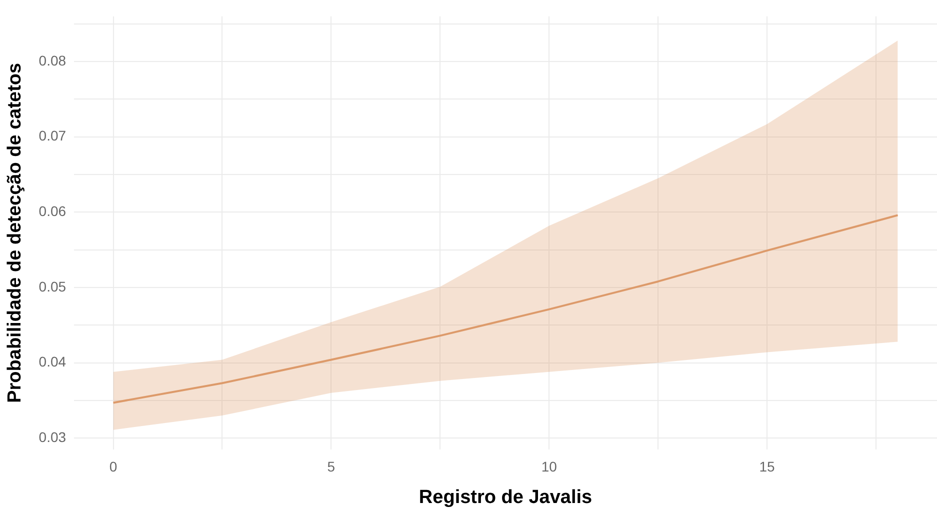 The width and height of the screenshot is (937, 511). What do you see at coordinates (52, 60) in the screenshot?
I see `y-tick-label: 0.08` at bounding box center [52, 60].